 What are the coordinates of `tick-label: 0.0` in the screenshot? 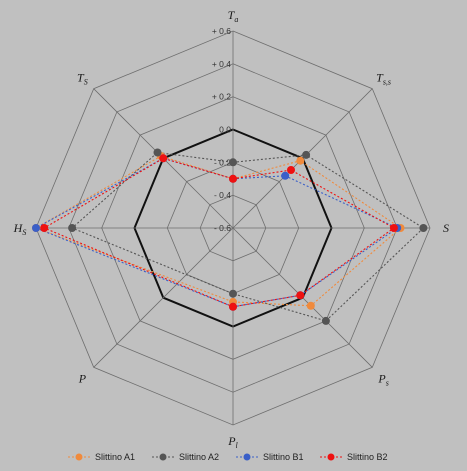 It's located at (225, 130).